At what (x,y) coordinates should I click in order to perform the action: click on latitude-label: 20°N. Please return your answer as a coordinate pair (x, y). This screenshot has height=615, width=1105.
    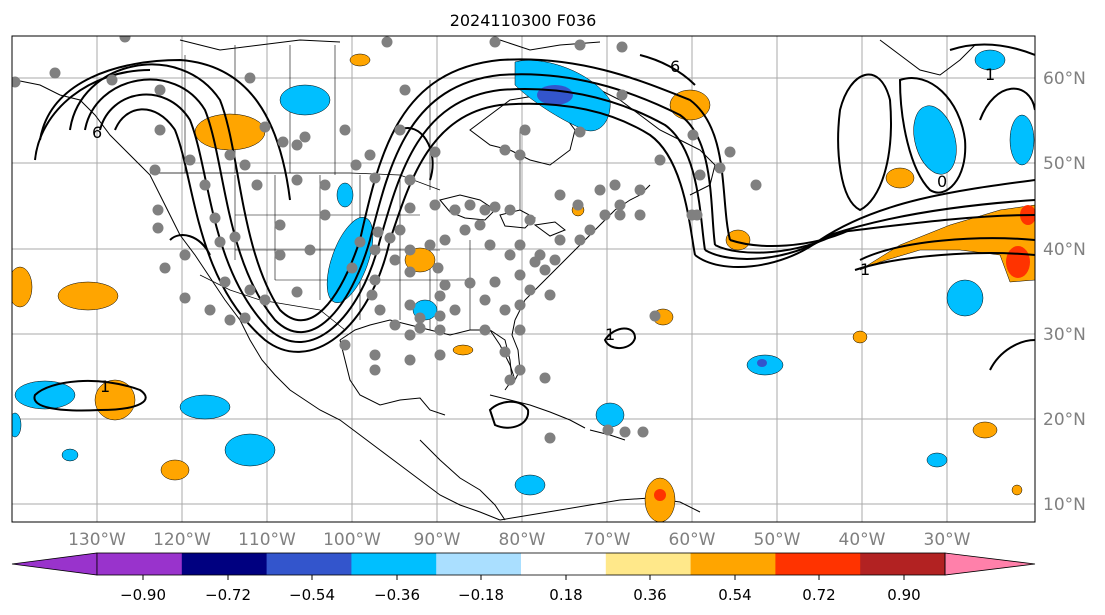
    Looking at the image, I should click on (1064, 420).